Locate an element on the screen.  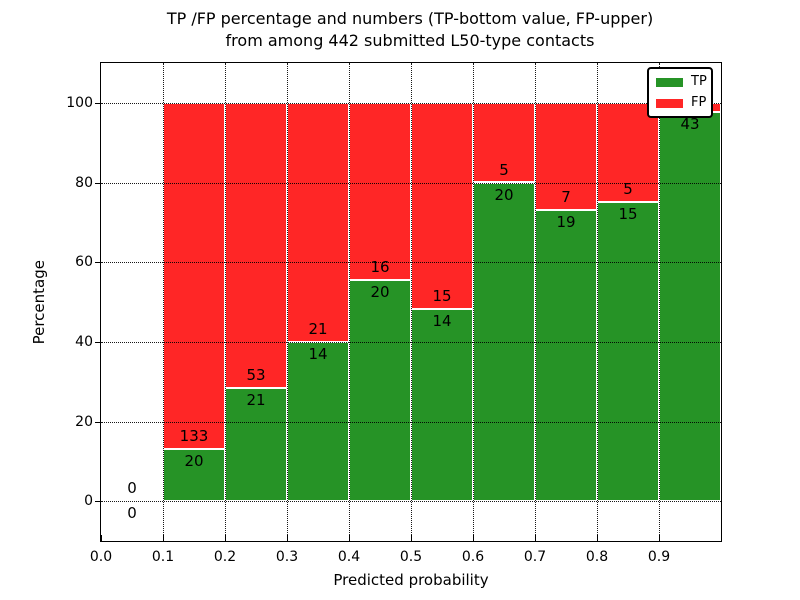
fp-count-label: 21 is located at coordinates (318, 328).